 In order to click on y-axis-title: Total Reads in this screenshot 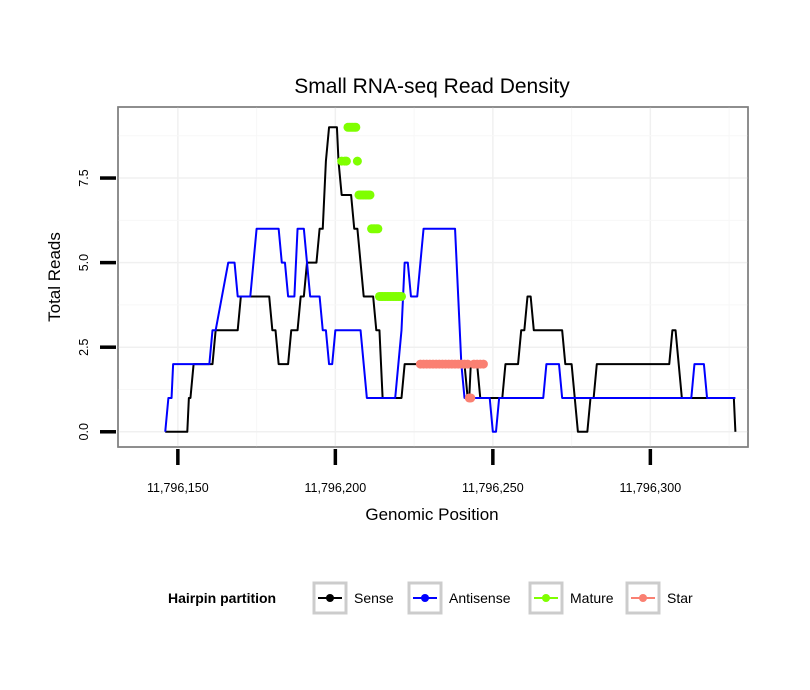, I will do `click(54, 277)`.